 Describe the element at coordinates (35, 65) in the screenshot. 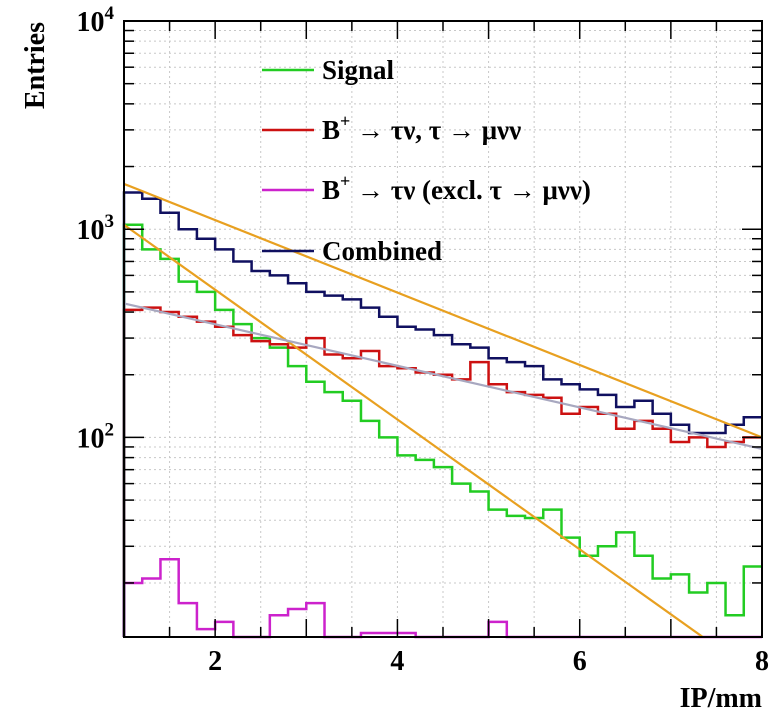

I see `y-axis-title: Entries` at that location.